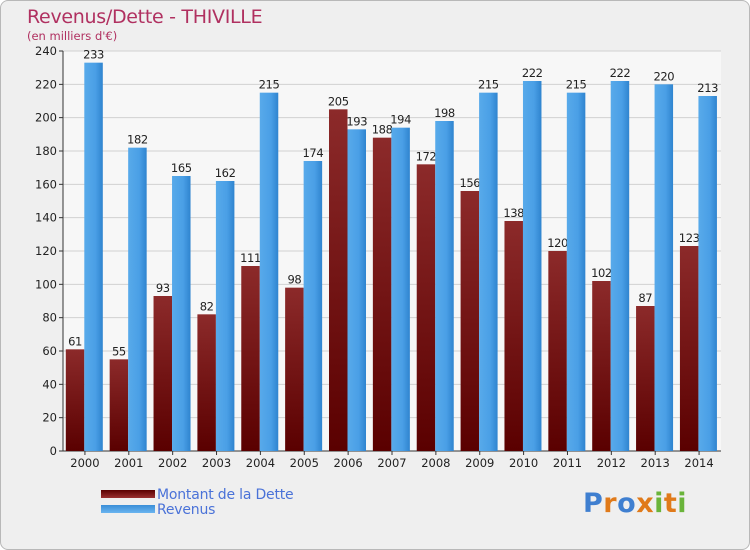  I want to click on y-tick-label: 20, so click(49, 418).